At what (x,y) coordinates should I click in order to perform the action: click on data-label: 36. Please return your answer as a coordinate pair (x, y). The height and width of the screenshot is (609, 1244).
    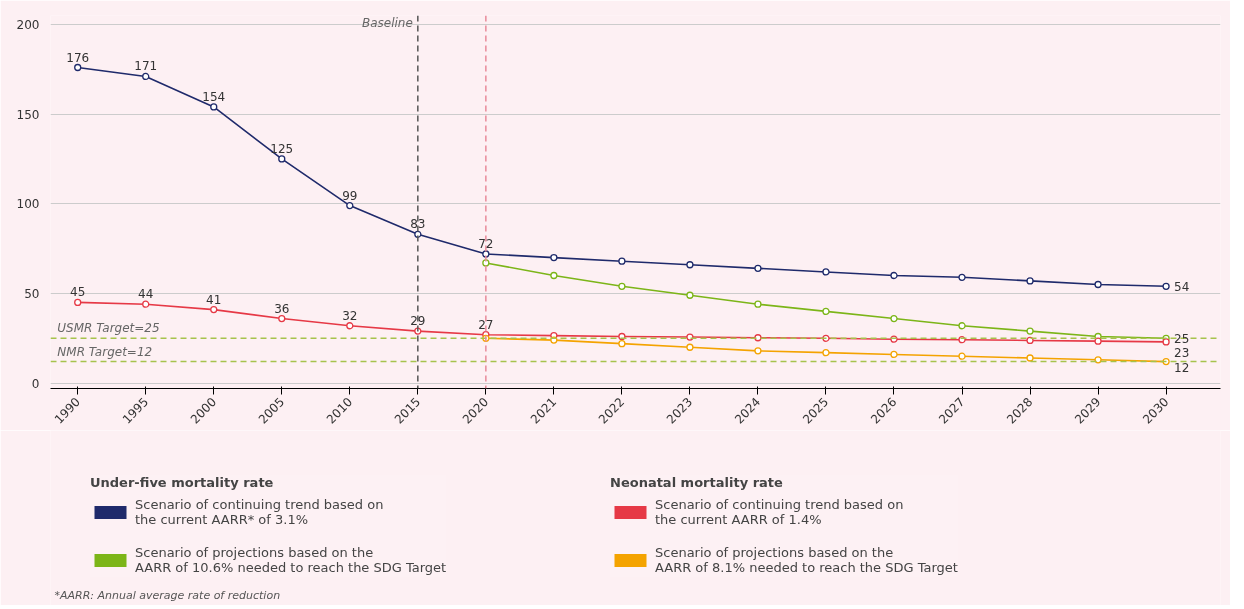
    Looking at the image, I should click on (282, 308).